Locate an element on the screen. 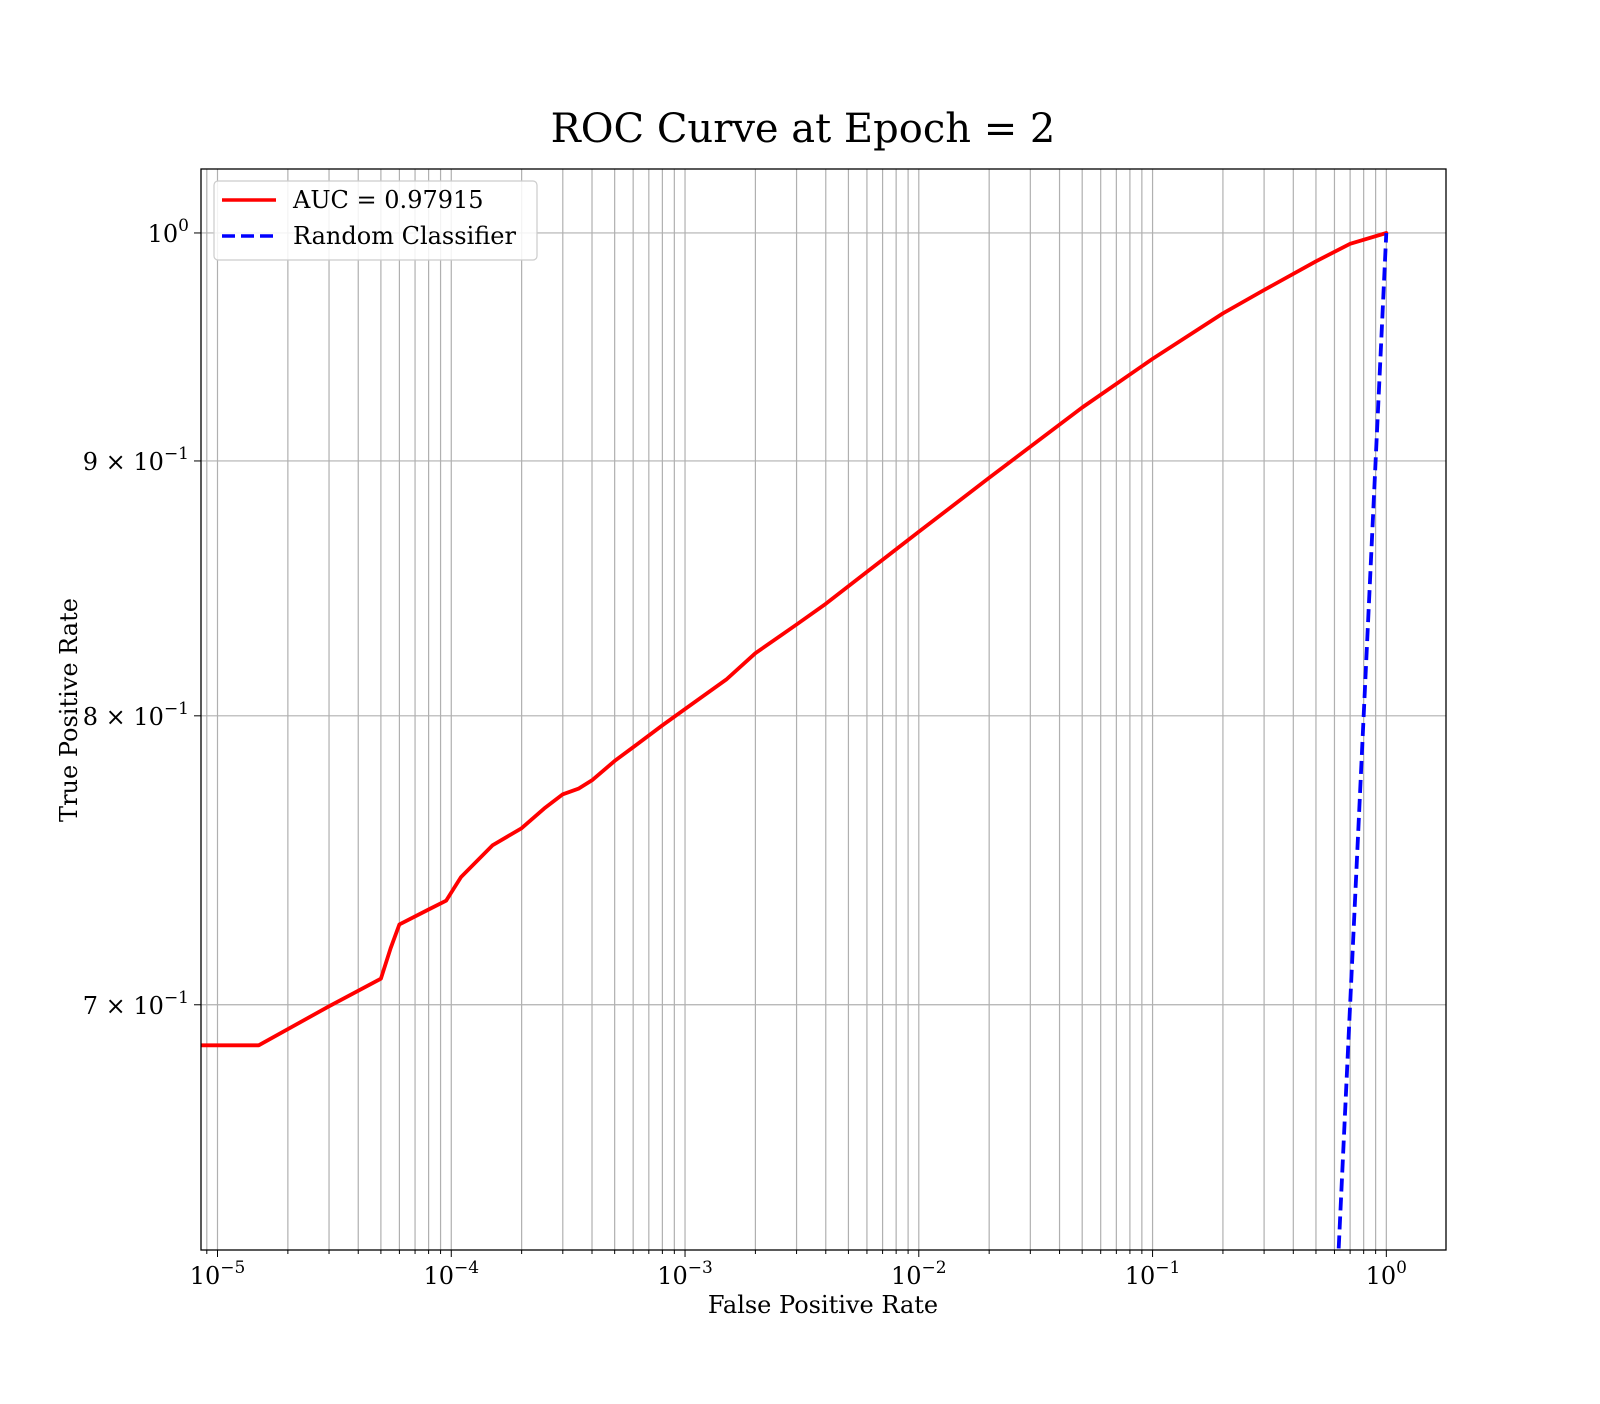 This screenshot has height=1404, width=1600. x-tick-label: 10⁻² is located at coordinates (919, 1274).